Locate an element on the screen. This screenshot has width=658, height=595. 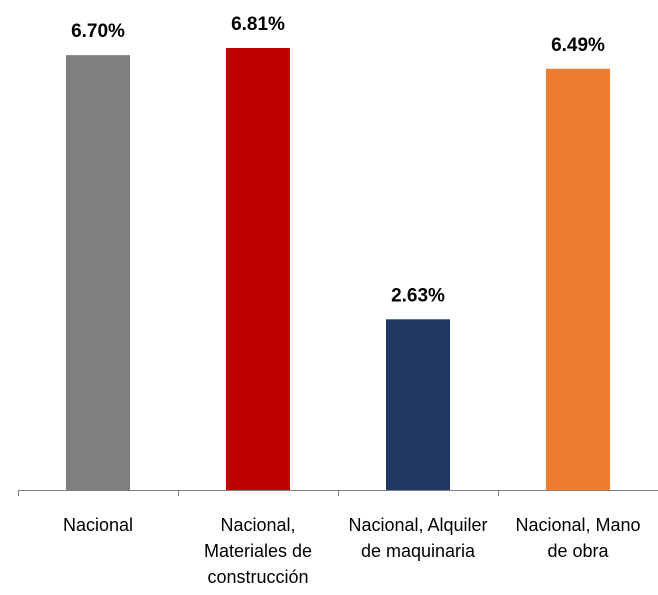
x-tick-label: Nacional, Alquiler de maquinaria is located at coordinates (418, 538).